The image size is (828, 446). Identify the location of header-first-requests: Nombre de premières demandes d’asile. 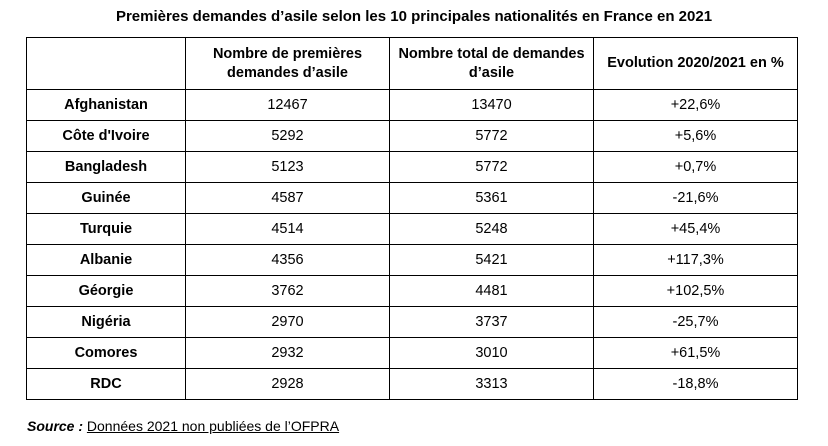
(287, 63).